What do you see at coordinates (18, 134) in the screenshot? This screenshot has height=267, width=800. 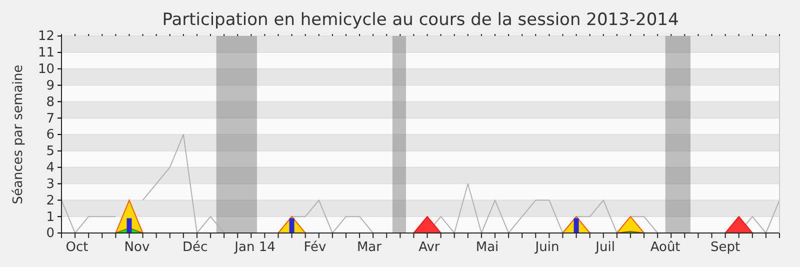 I see `y-axis-title: Séances par semaine` at bounding box center [18, 134].